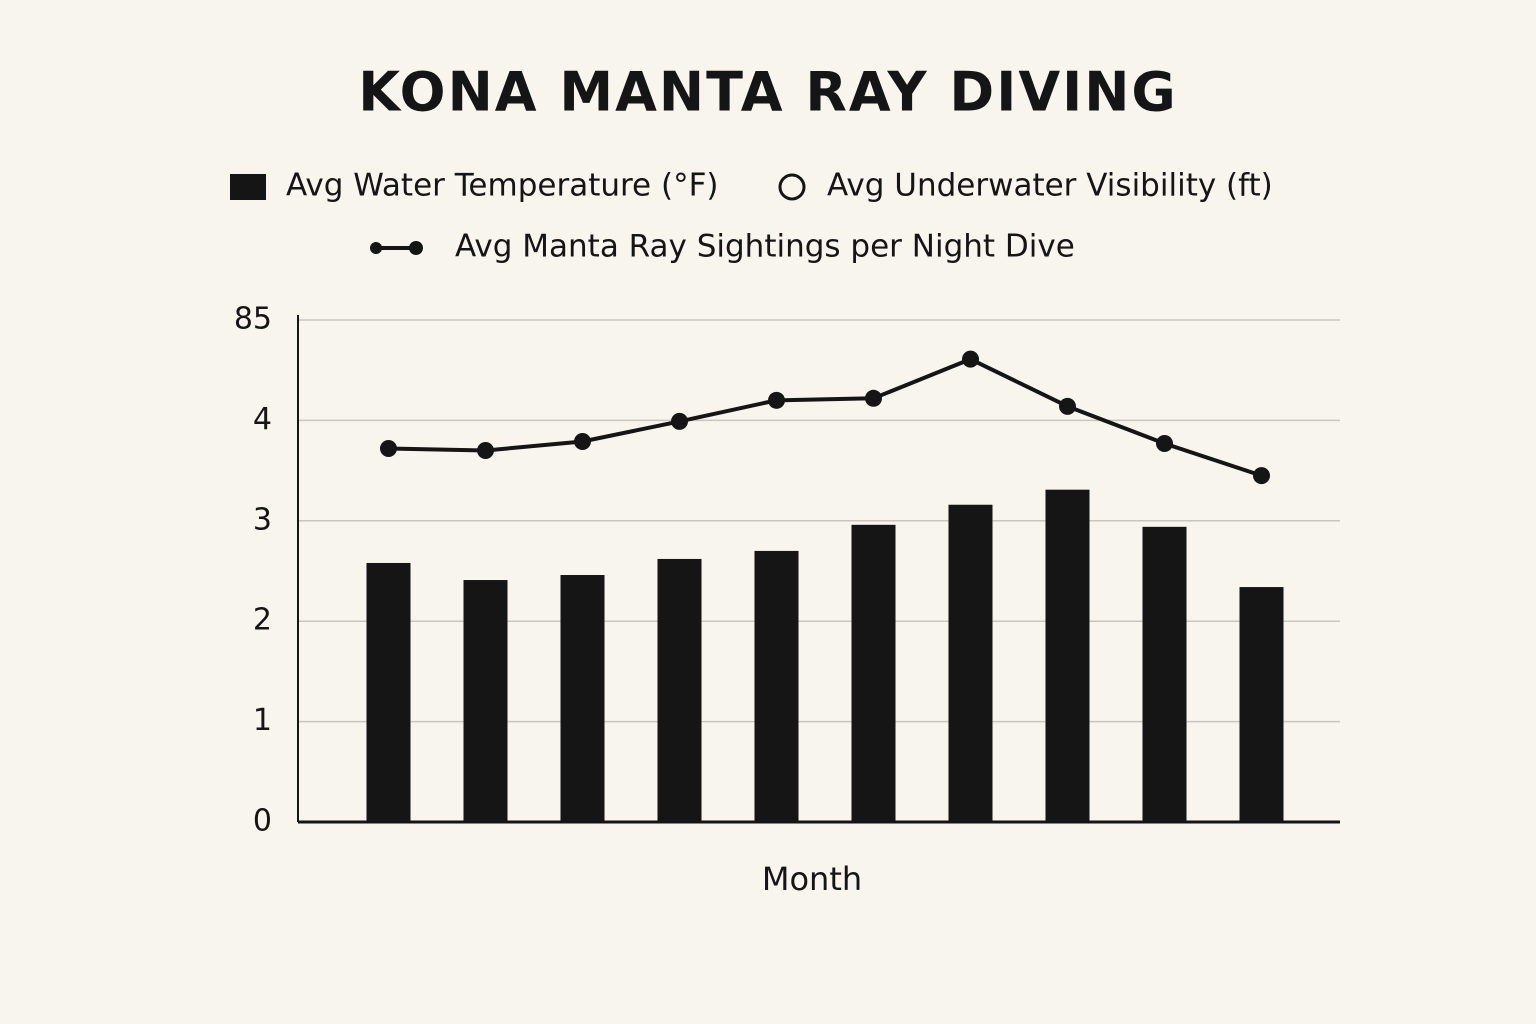 This screenshot has height=1024, width=1536. What do you see at coordinates (262, 519) in the screenshot?
I see `y-tick-label: 3` at bounding box center [262, 519].